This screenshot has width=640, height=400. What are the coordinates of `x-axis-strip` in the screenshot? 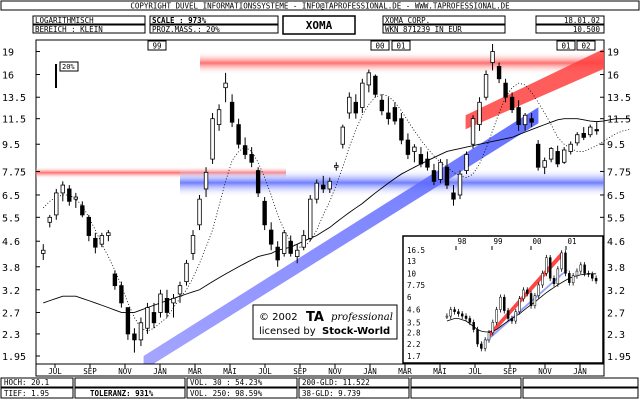 It's located at (320, 370).